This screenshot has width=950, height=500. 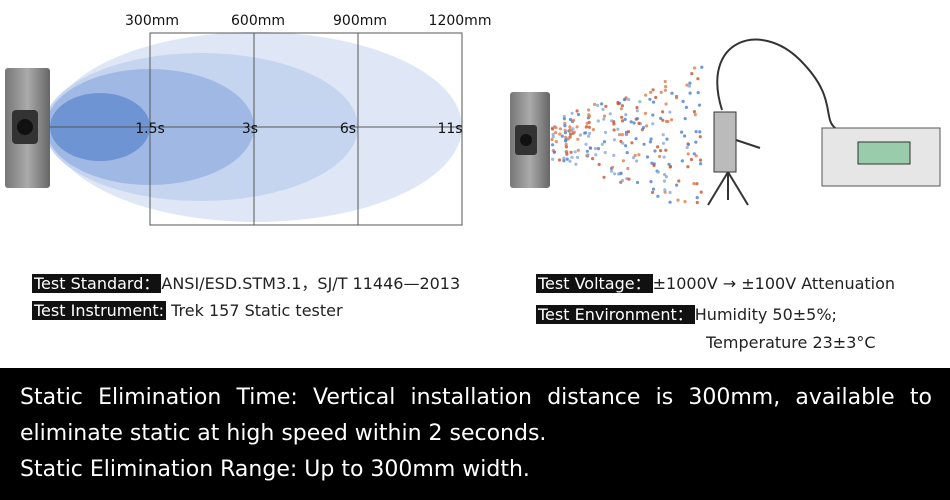 I want to click on distance-label: 1200mm, so click(x=460, y=21).